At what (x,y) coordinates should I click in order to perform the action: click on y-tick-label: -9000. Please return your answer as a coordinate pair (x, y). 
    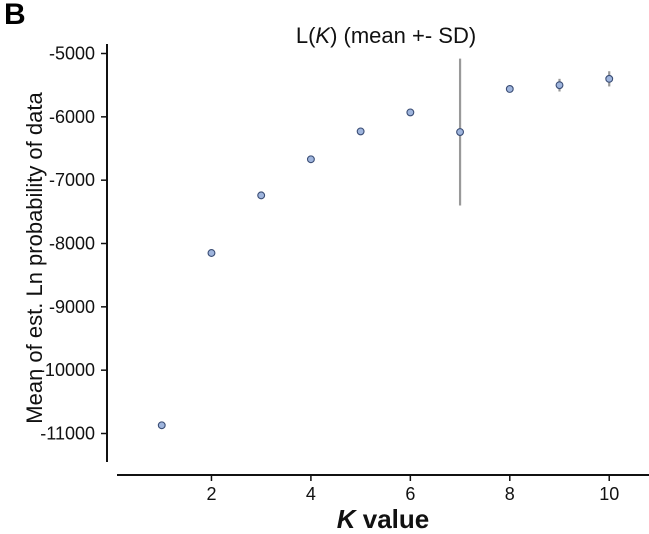
    Looking at the image, I should click on (72, 307).